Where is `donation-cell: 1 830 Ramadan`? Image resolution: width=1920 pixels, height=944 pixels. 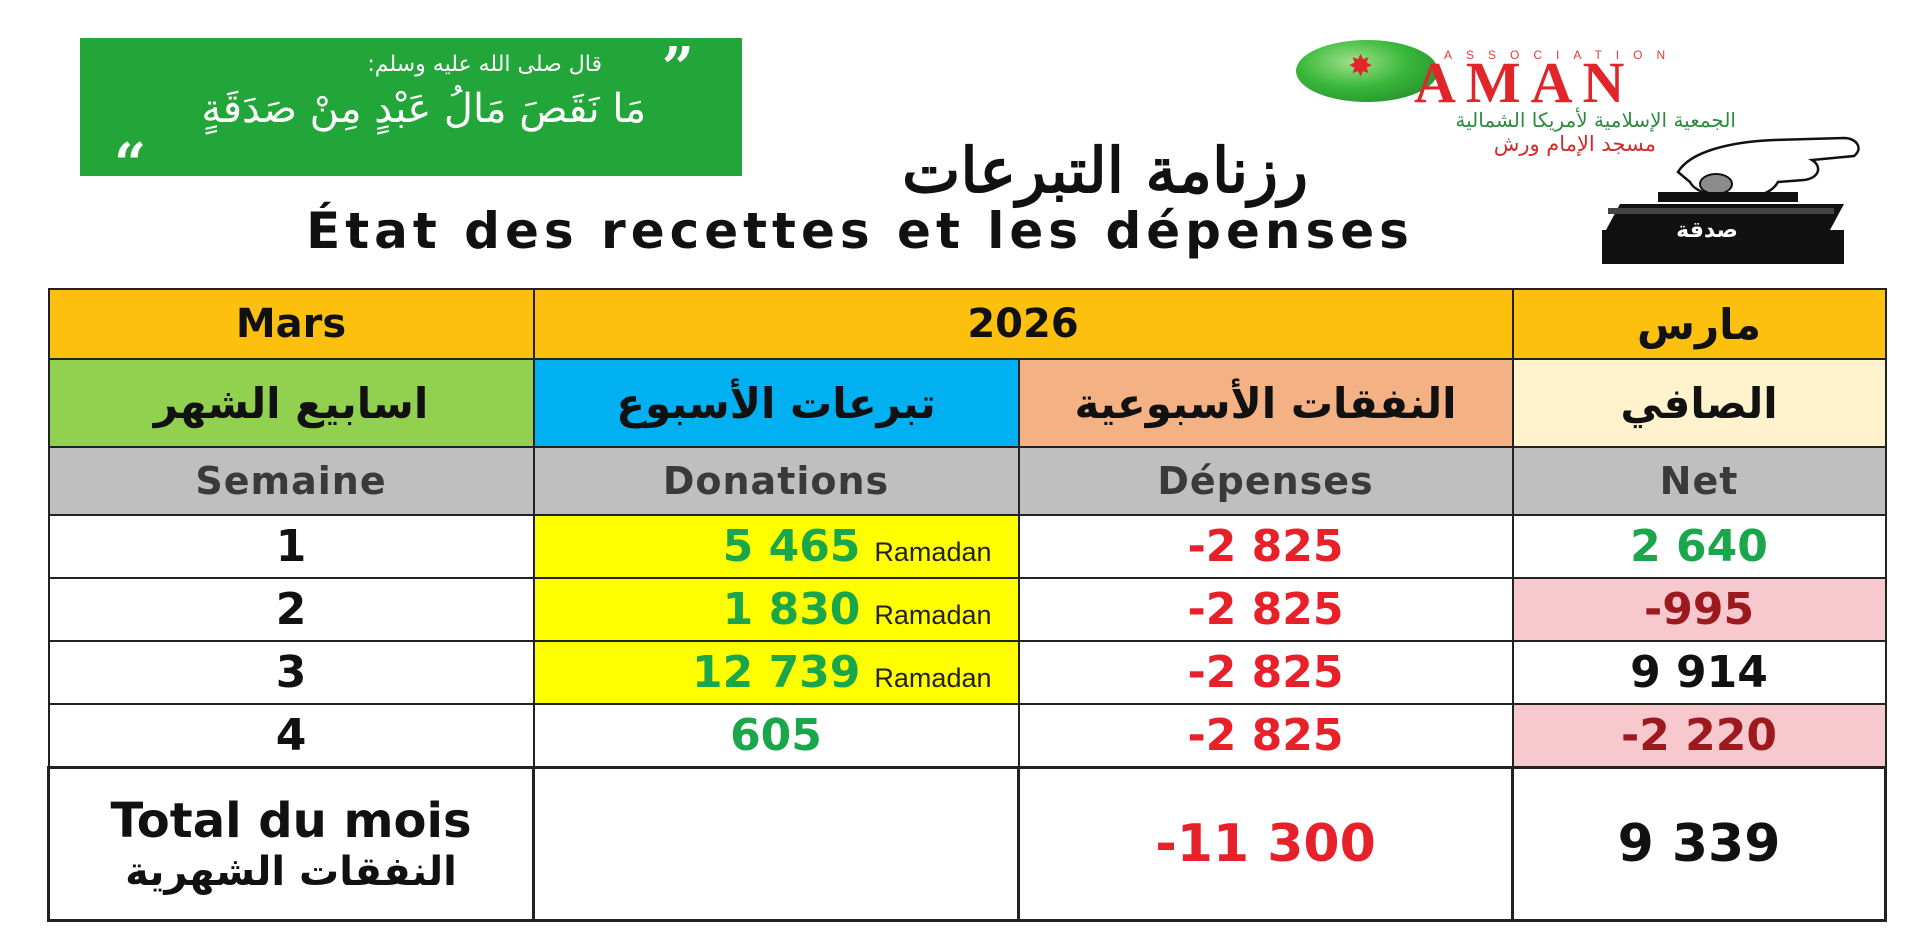
donation-cell: 1 830 Ramadan is located at coordinates (776, 609).